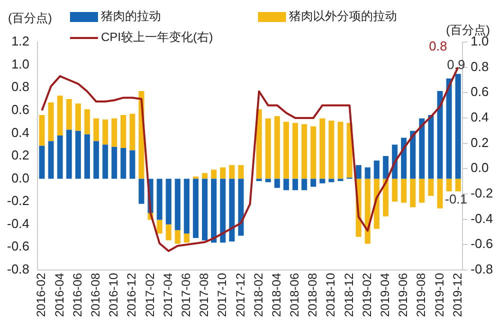  I want to click on y2-tick-label: -0.8, so click(482, 269).